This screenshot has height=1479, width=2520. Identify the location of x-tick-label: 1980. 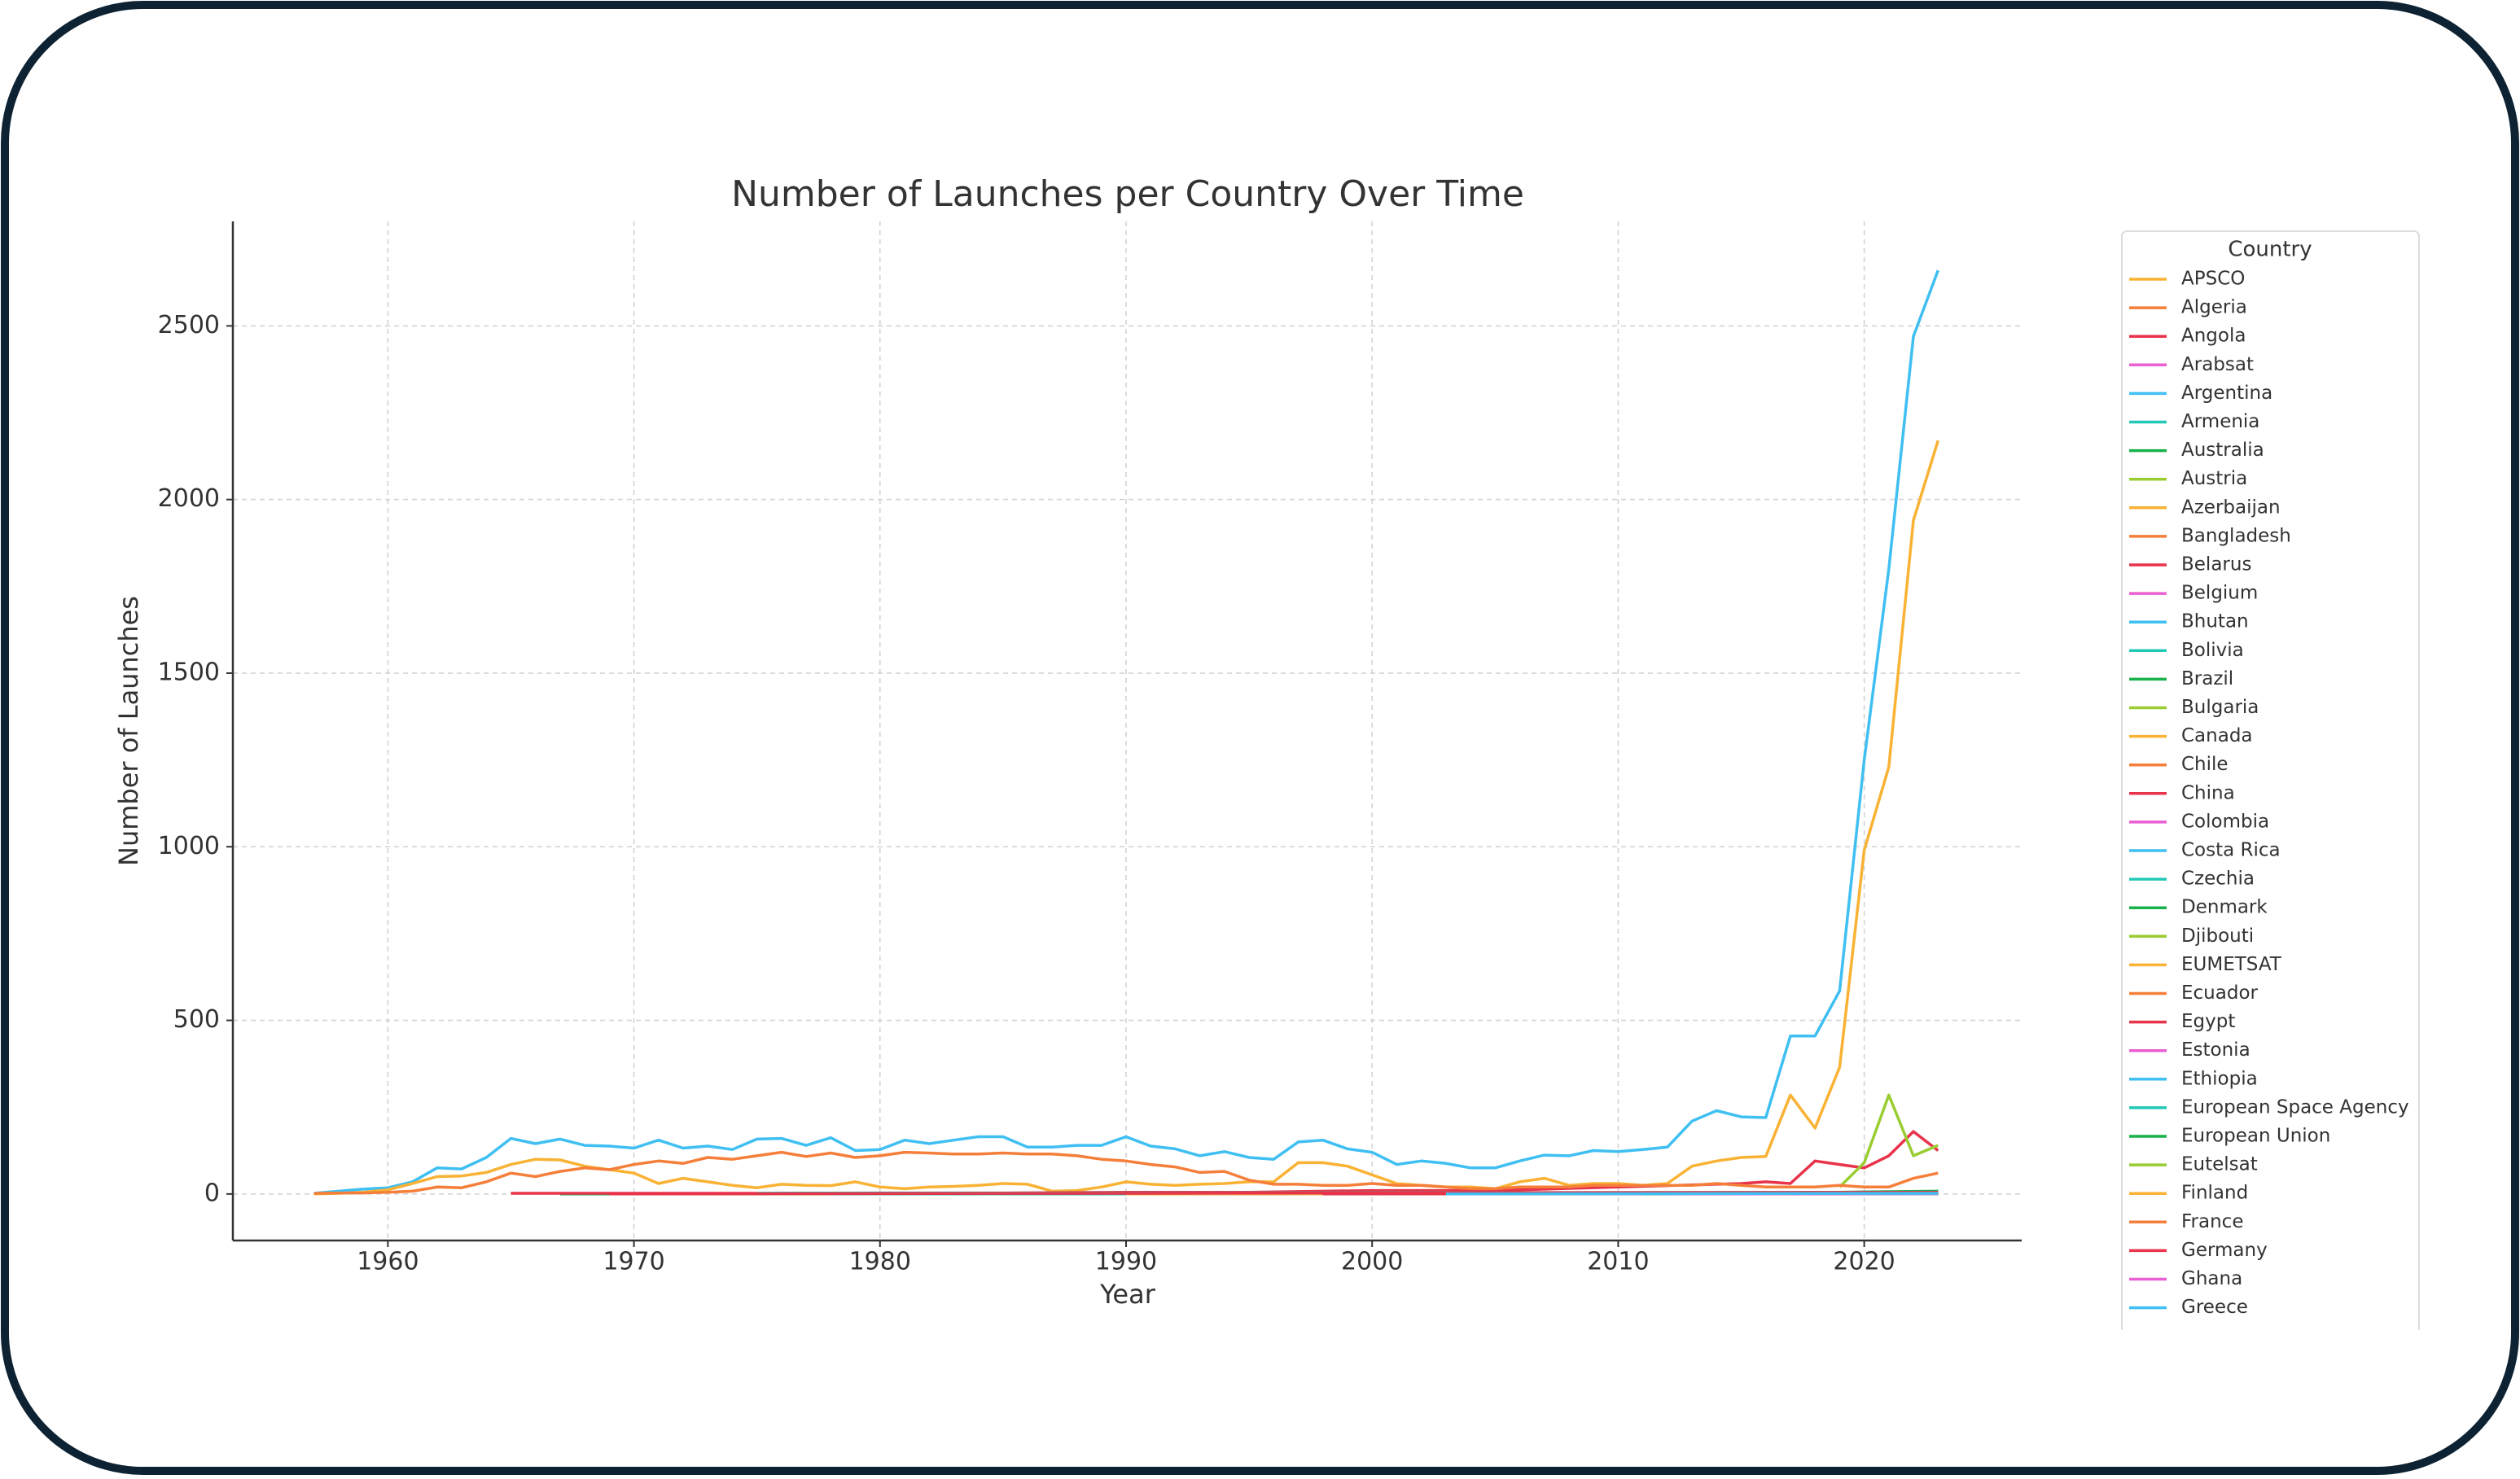
(880, 1262).